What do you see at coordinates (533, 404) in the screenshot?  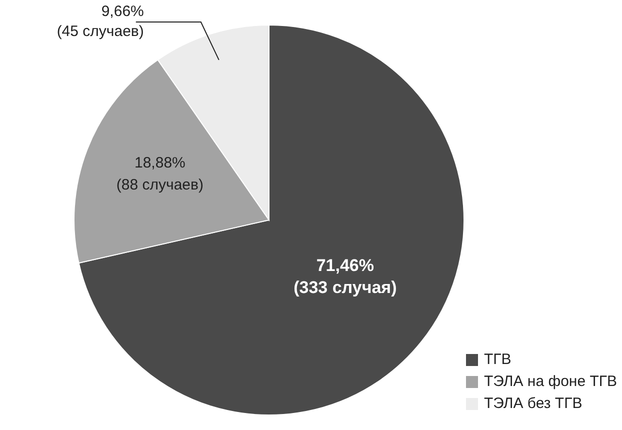 I see `legend-label: ТЭЛА без ТГВ` at bounding box center [533, 404].